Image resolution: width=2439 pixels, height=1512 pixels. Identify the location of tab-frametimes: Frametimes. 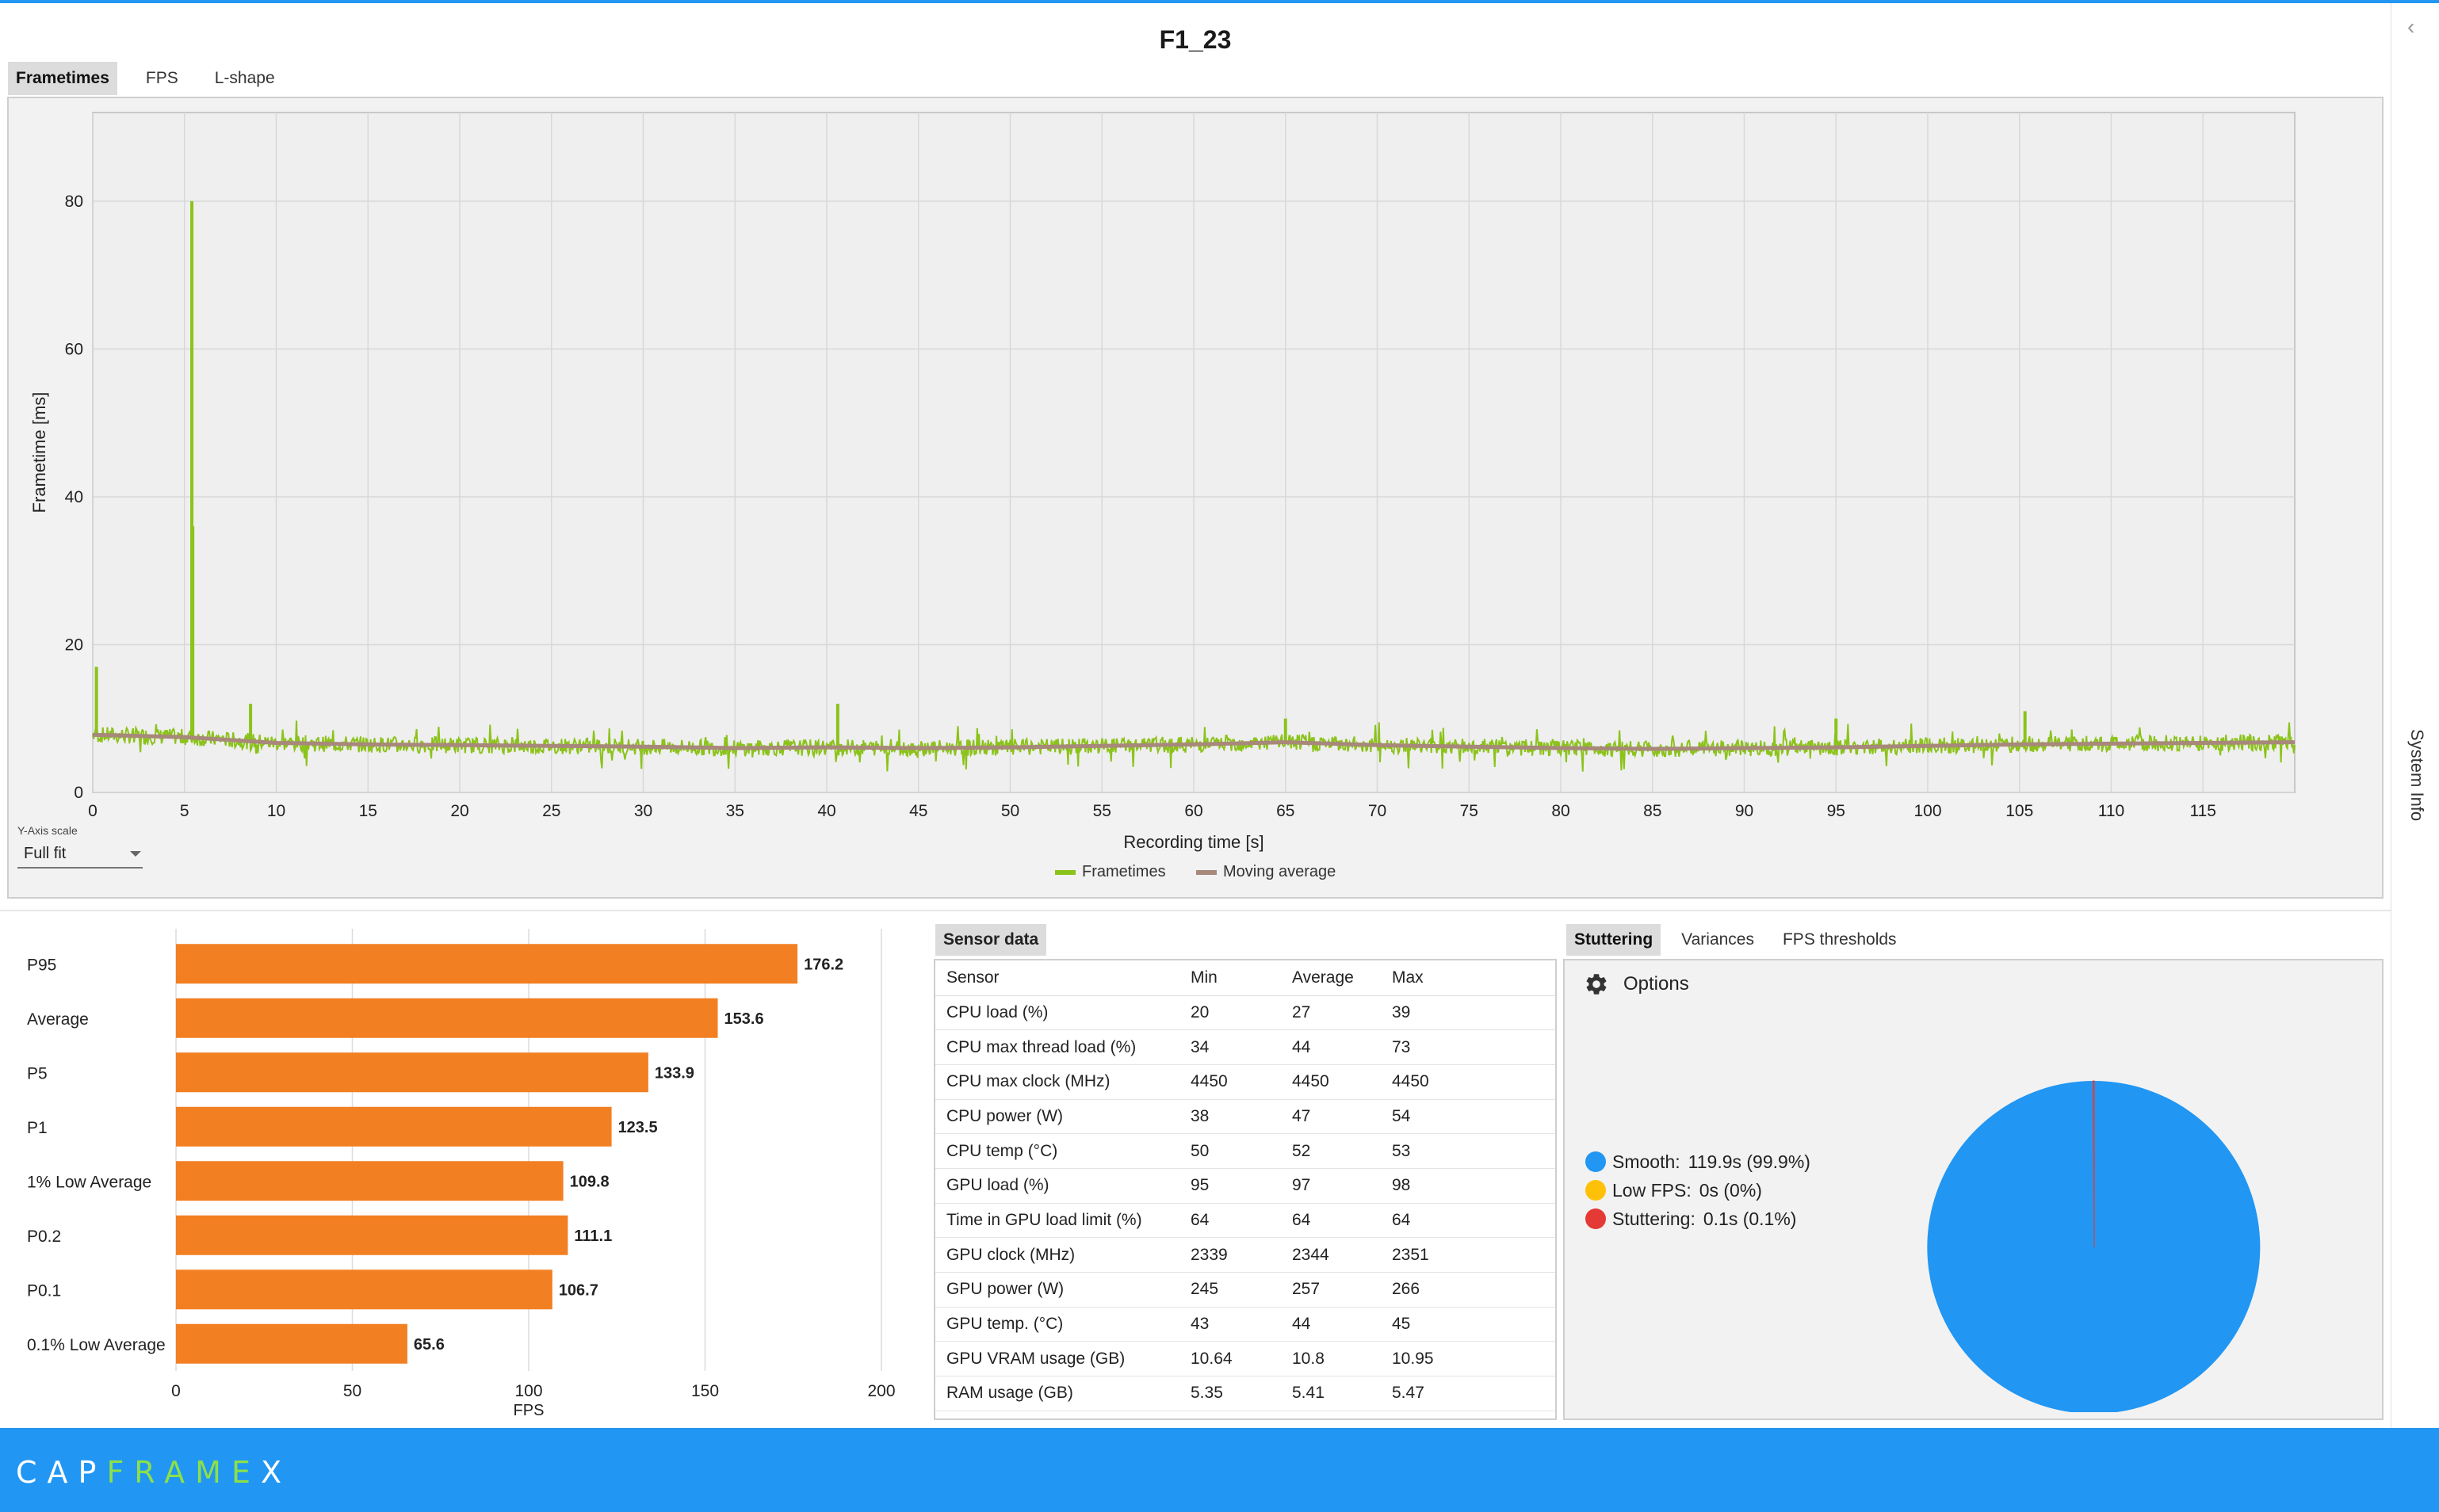
(62, 78).